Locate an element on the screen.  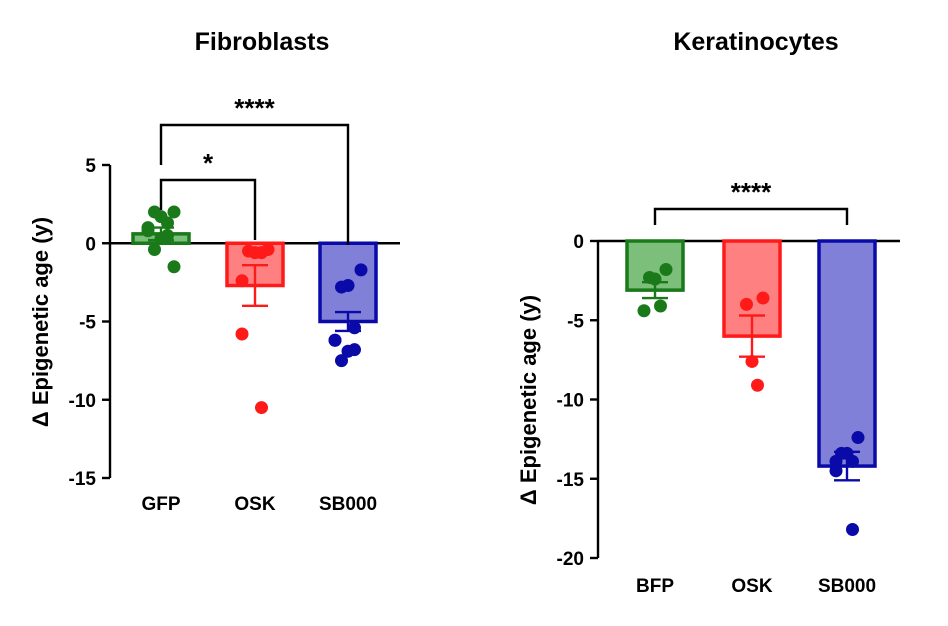
fibroblasts-y-tick-label: -5 is located at coordinates (87, 323).